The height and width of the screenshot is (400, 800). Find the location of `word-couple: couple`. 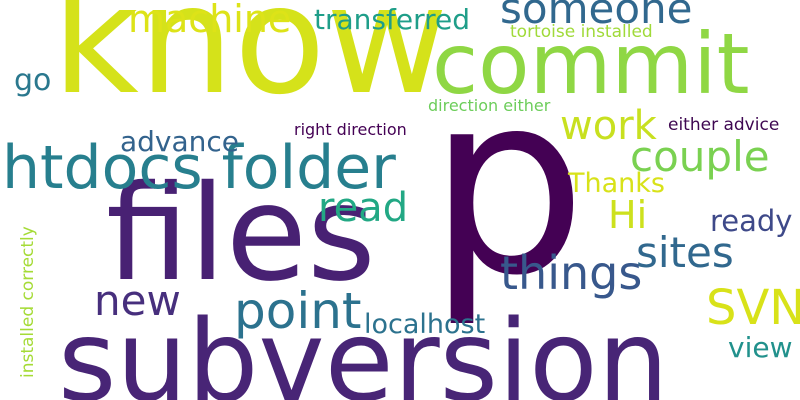

word-couple: couple is located at coordinates (700, 156).